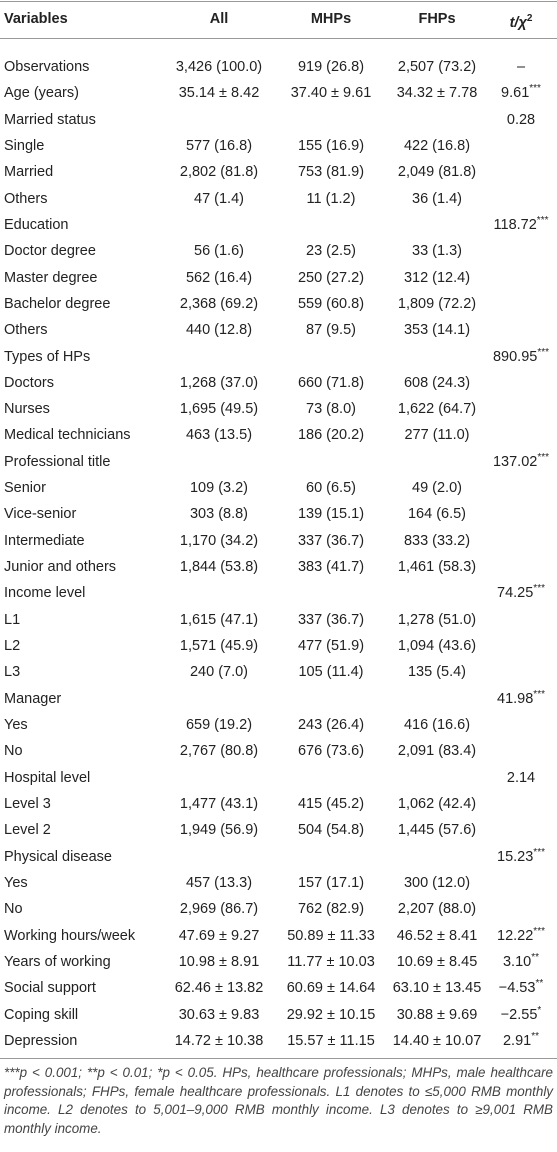  I want to click on data-cell: 36 (1.4), so click(437, 198).